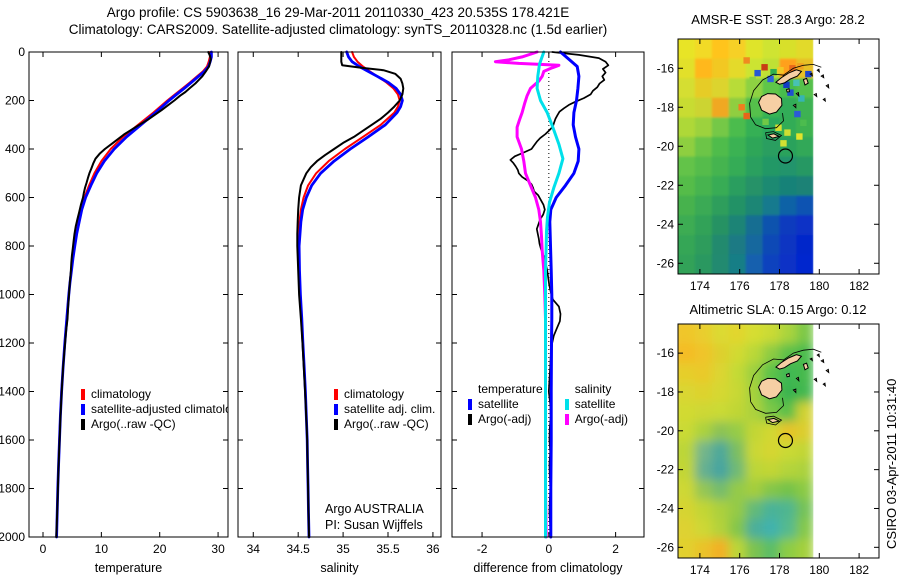 This screenshot has width=900, height=580. Describe the element at coordinates (891, 463) in the screenshot. I see `csiro-timestamp: CSIRO 03-Apr-2011 10:31:40` at that location.